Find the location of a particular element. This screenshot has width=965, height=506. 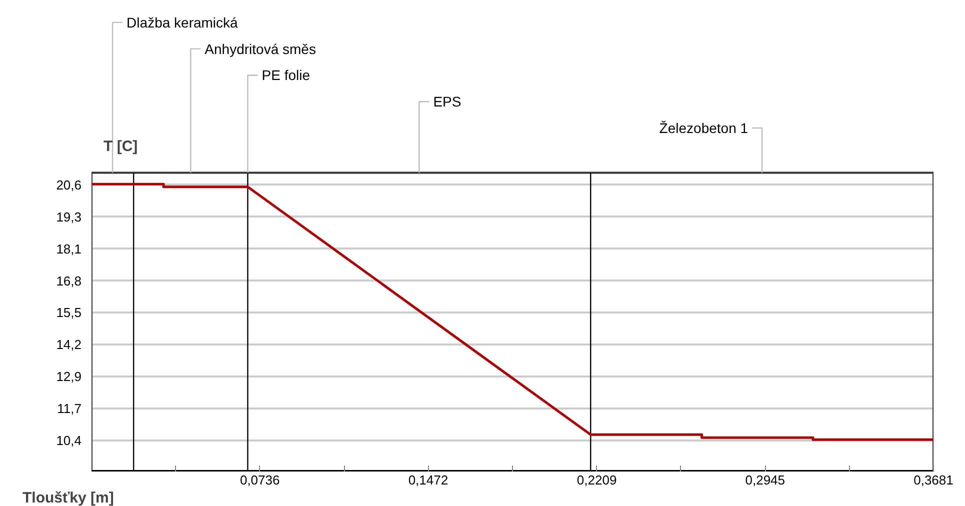

text: Anhydritová směs is located at coordinates (260, 48).